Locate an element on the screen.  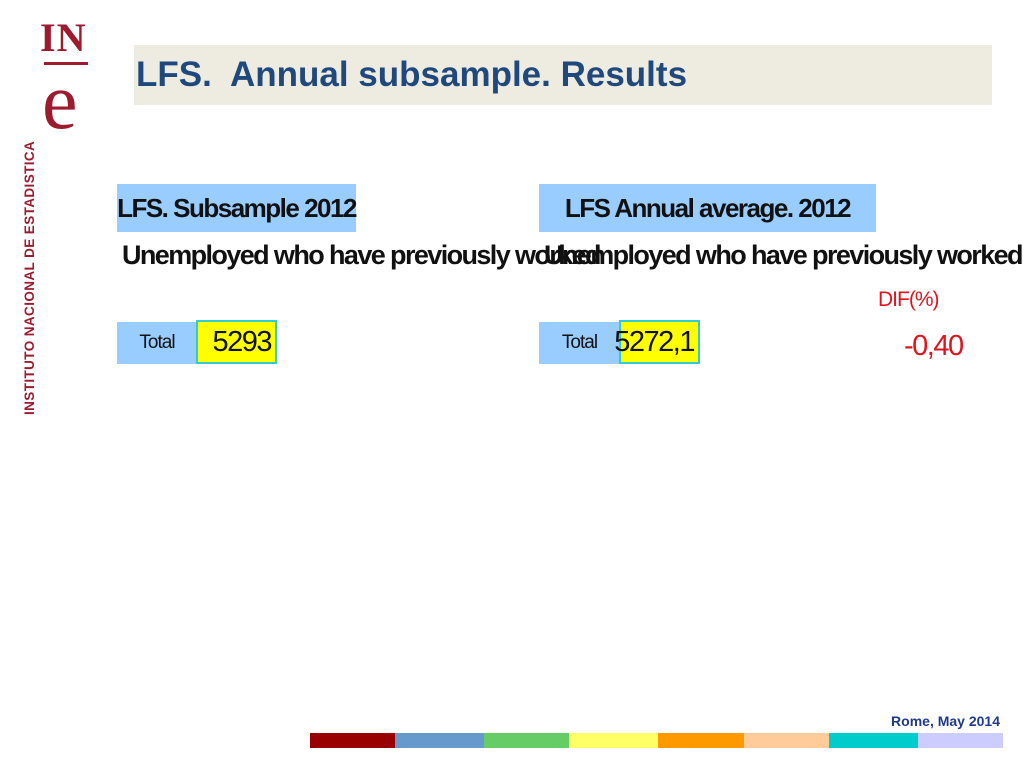
left-total-value: 5293 is located at coordinates (236, 342).